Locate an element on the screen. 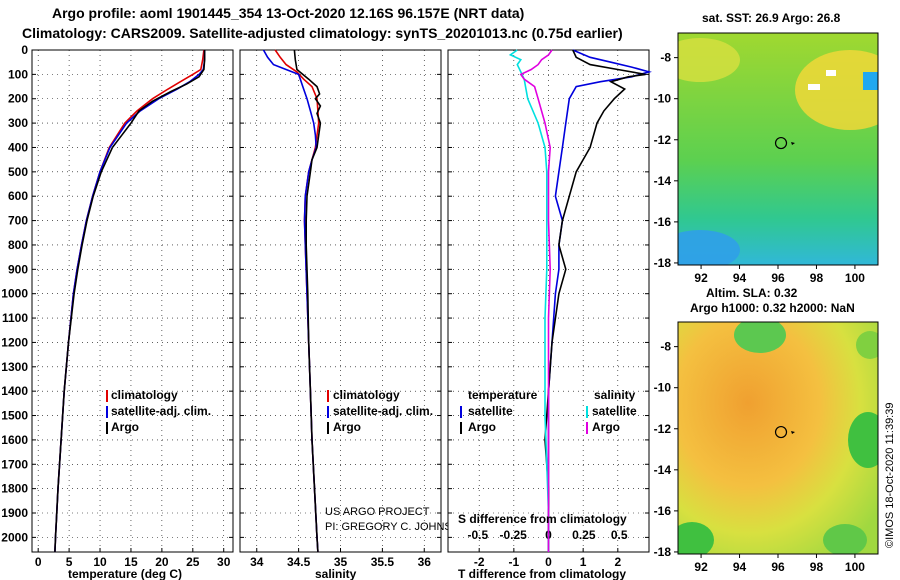  salinity-series-lines is located at coordinates (292, 301).